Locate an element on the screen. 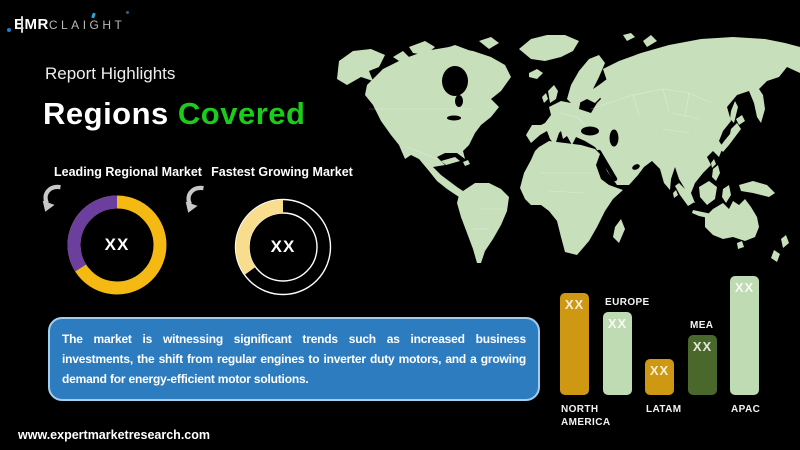  continent-south-america is located at coordinates (483, 223).